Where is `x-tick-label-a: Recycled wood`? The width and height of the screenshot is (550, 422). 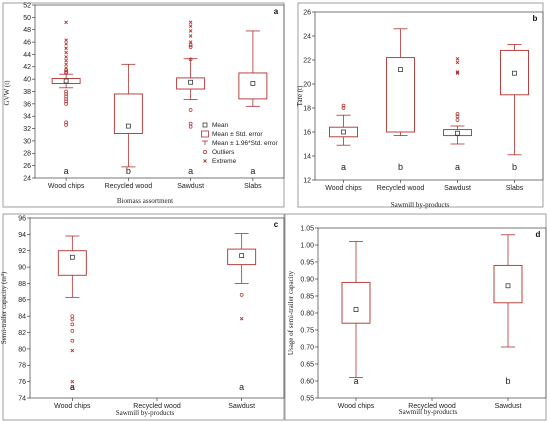
x-tick-label-a: Recycled wood is located at coordinates (129, 186).